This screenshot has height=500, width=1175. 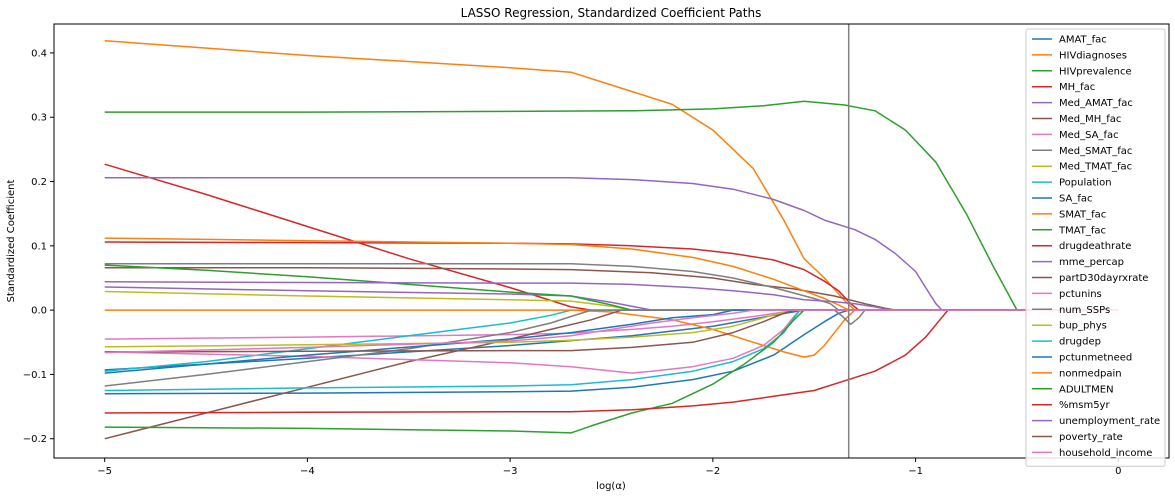 I want to click on series-line-num-ssps, so click(x=611, y=348).